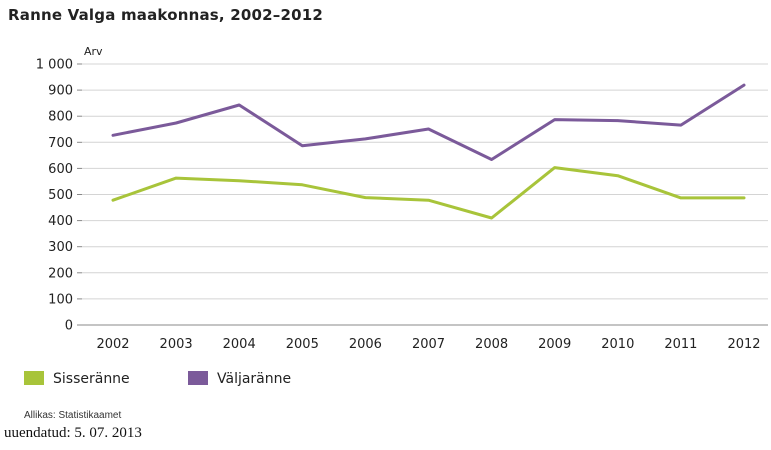 The image size is (771, 450). Describe the element at coordinates (554, 344) in the screenshot. I see `x-tick-label: 2009` at that location.